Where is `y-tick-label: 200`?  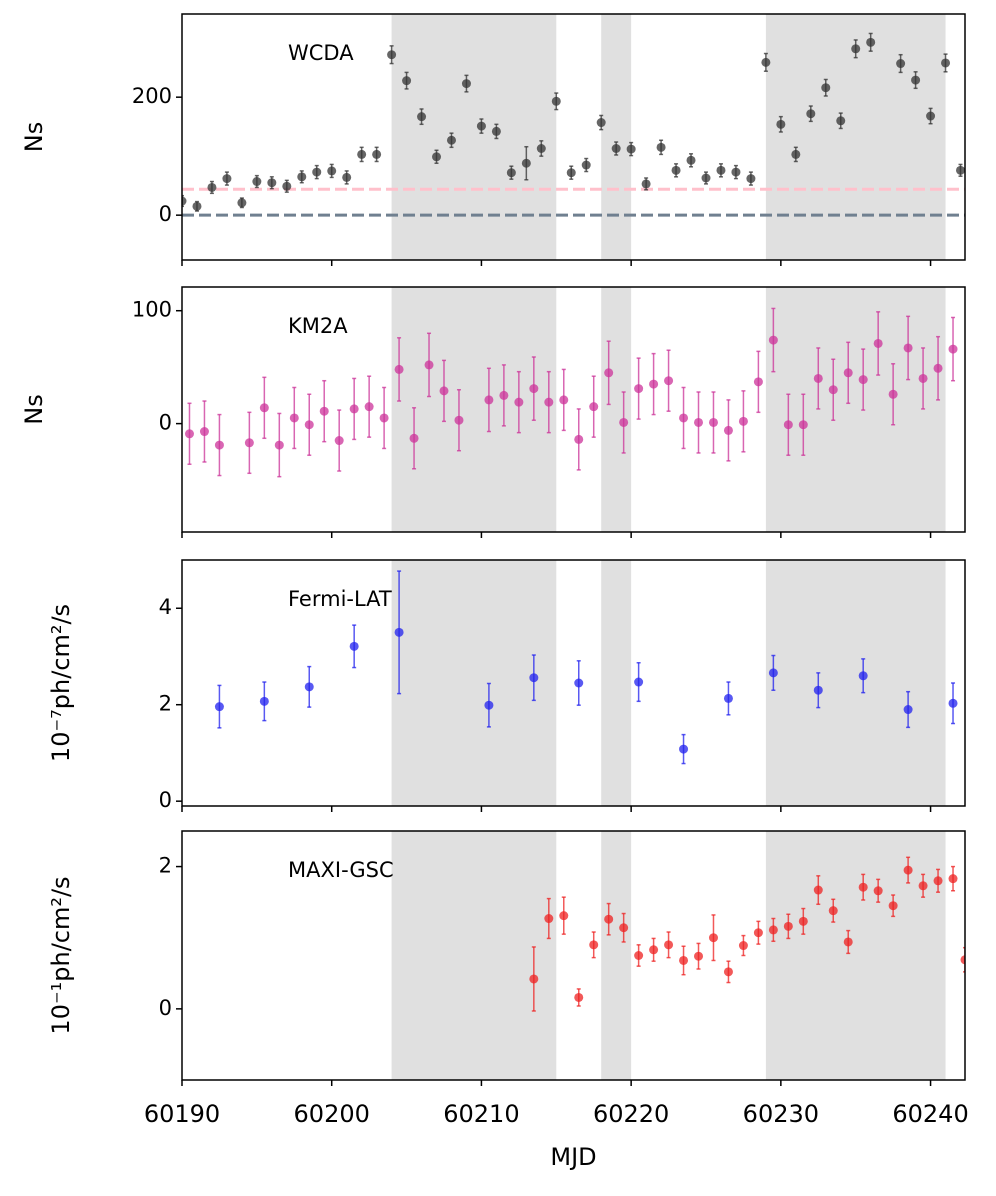
y-tick-label: 200 is located at coordinates (152, 96).